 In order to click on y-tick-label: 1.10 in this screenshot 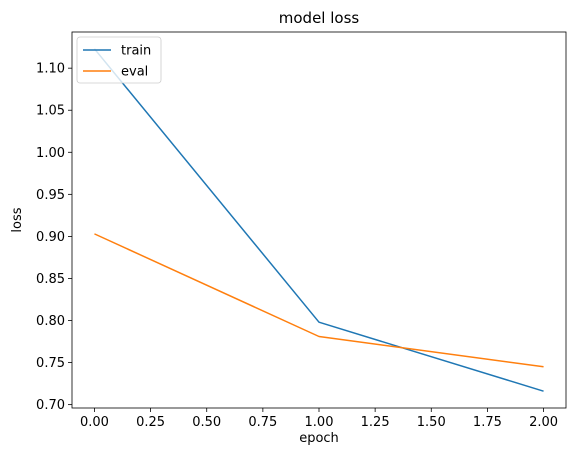, I will do `click(50, 69)`.